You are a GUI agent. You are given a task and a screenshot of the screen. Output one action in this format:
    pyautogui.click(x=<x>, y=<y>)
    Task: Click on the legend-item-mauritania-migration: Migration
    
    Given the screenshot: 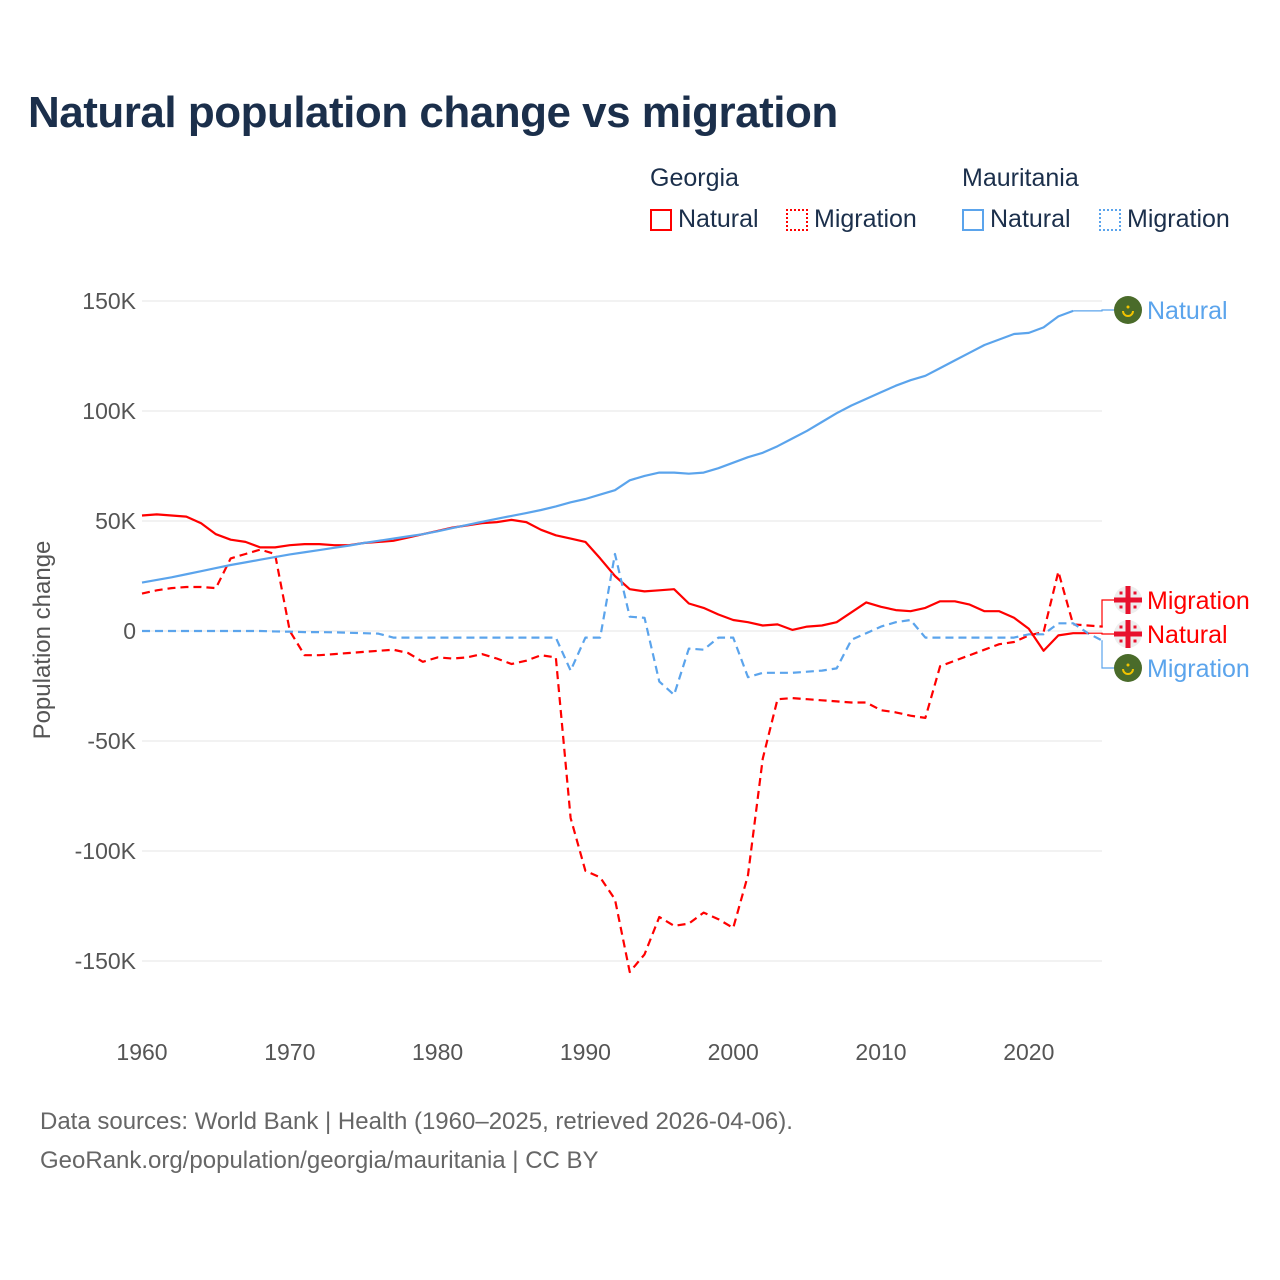 What is the action you would take?
    pyautogui.click(x=1164, y=219)
    